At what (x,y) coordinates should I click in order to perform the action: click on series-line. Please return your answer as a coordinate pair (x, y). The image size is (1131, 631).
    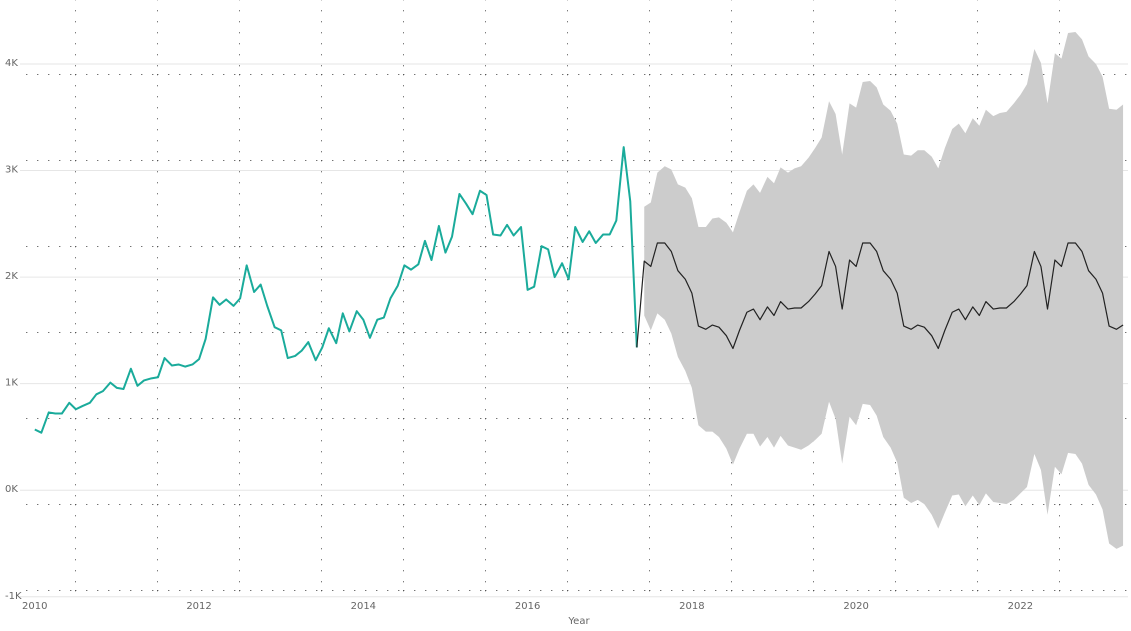
    Looking at the image, I should click on (880, 296).